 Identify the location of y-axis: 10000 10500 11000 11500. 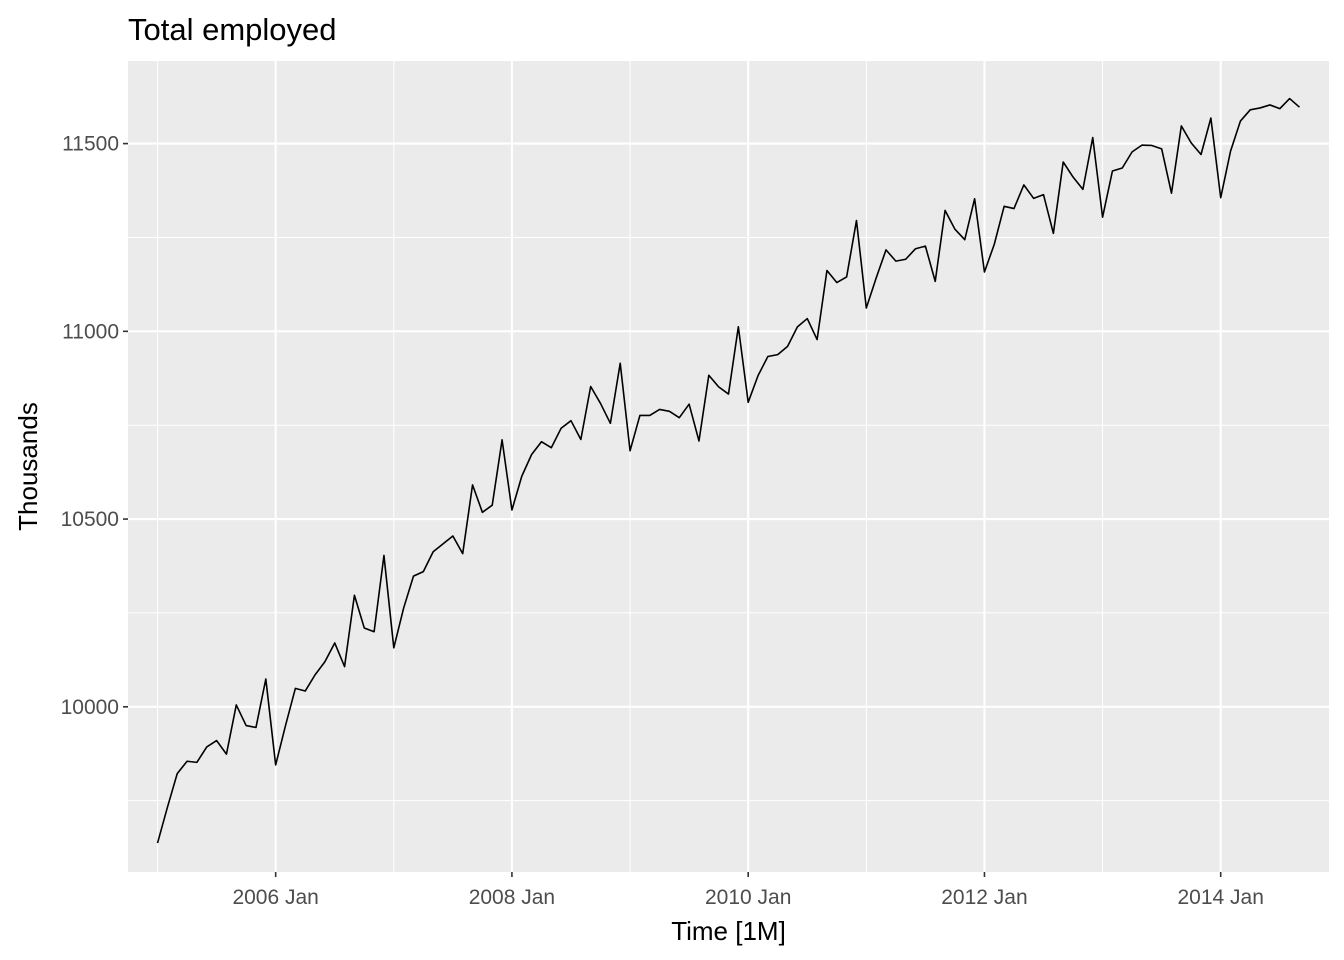
(94, 426).